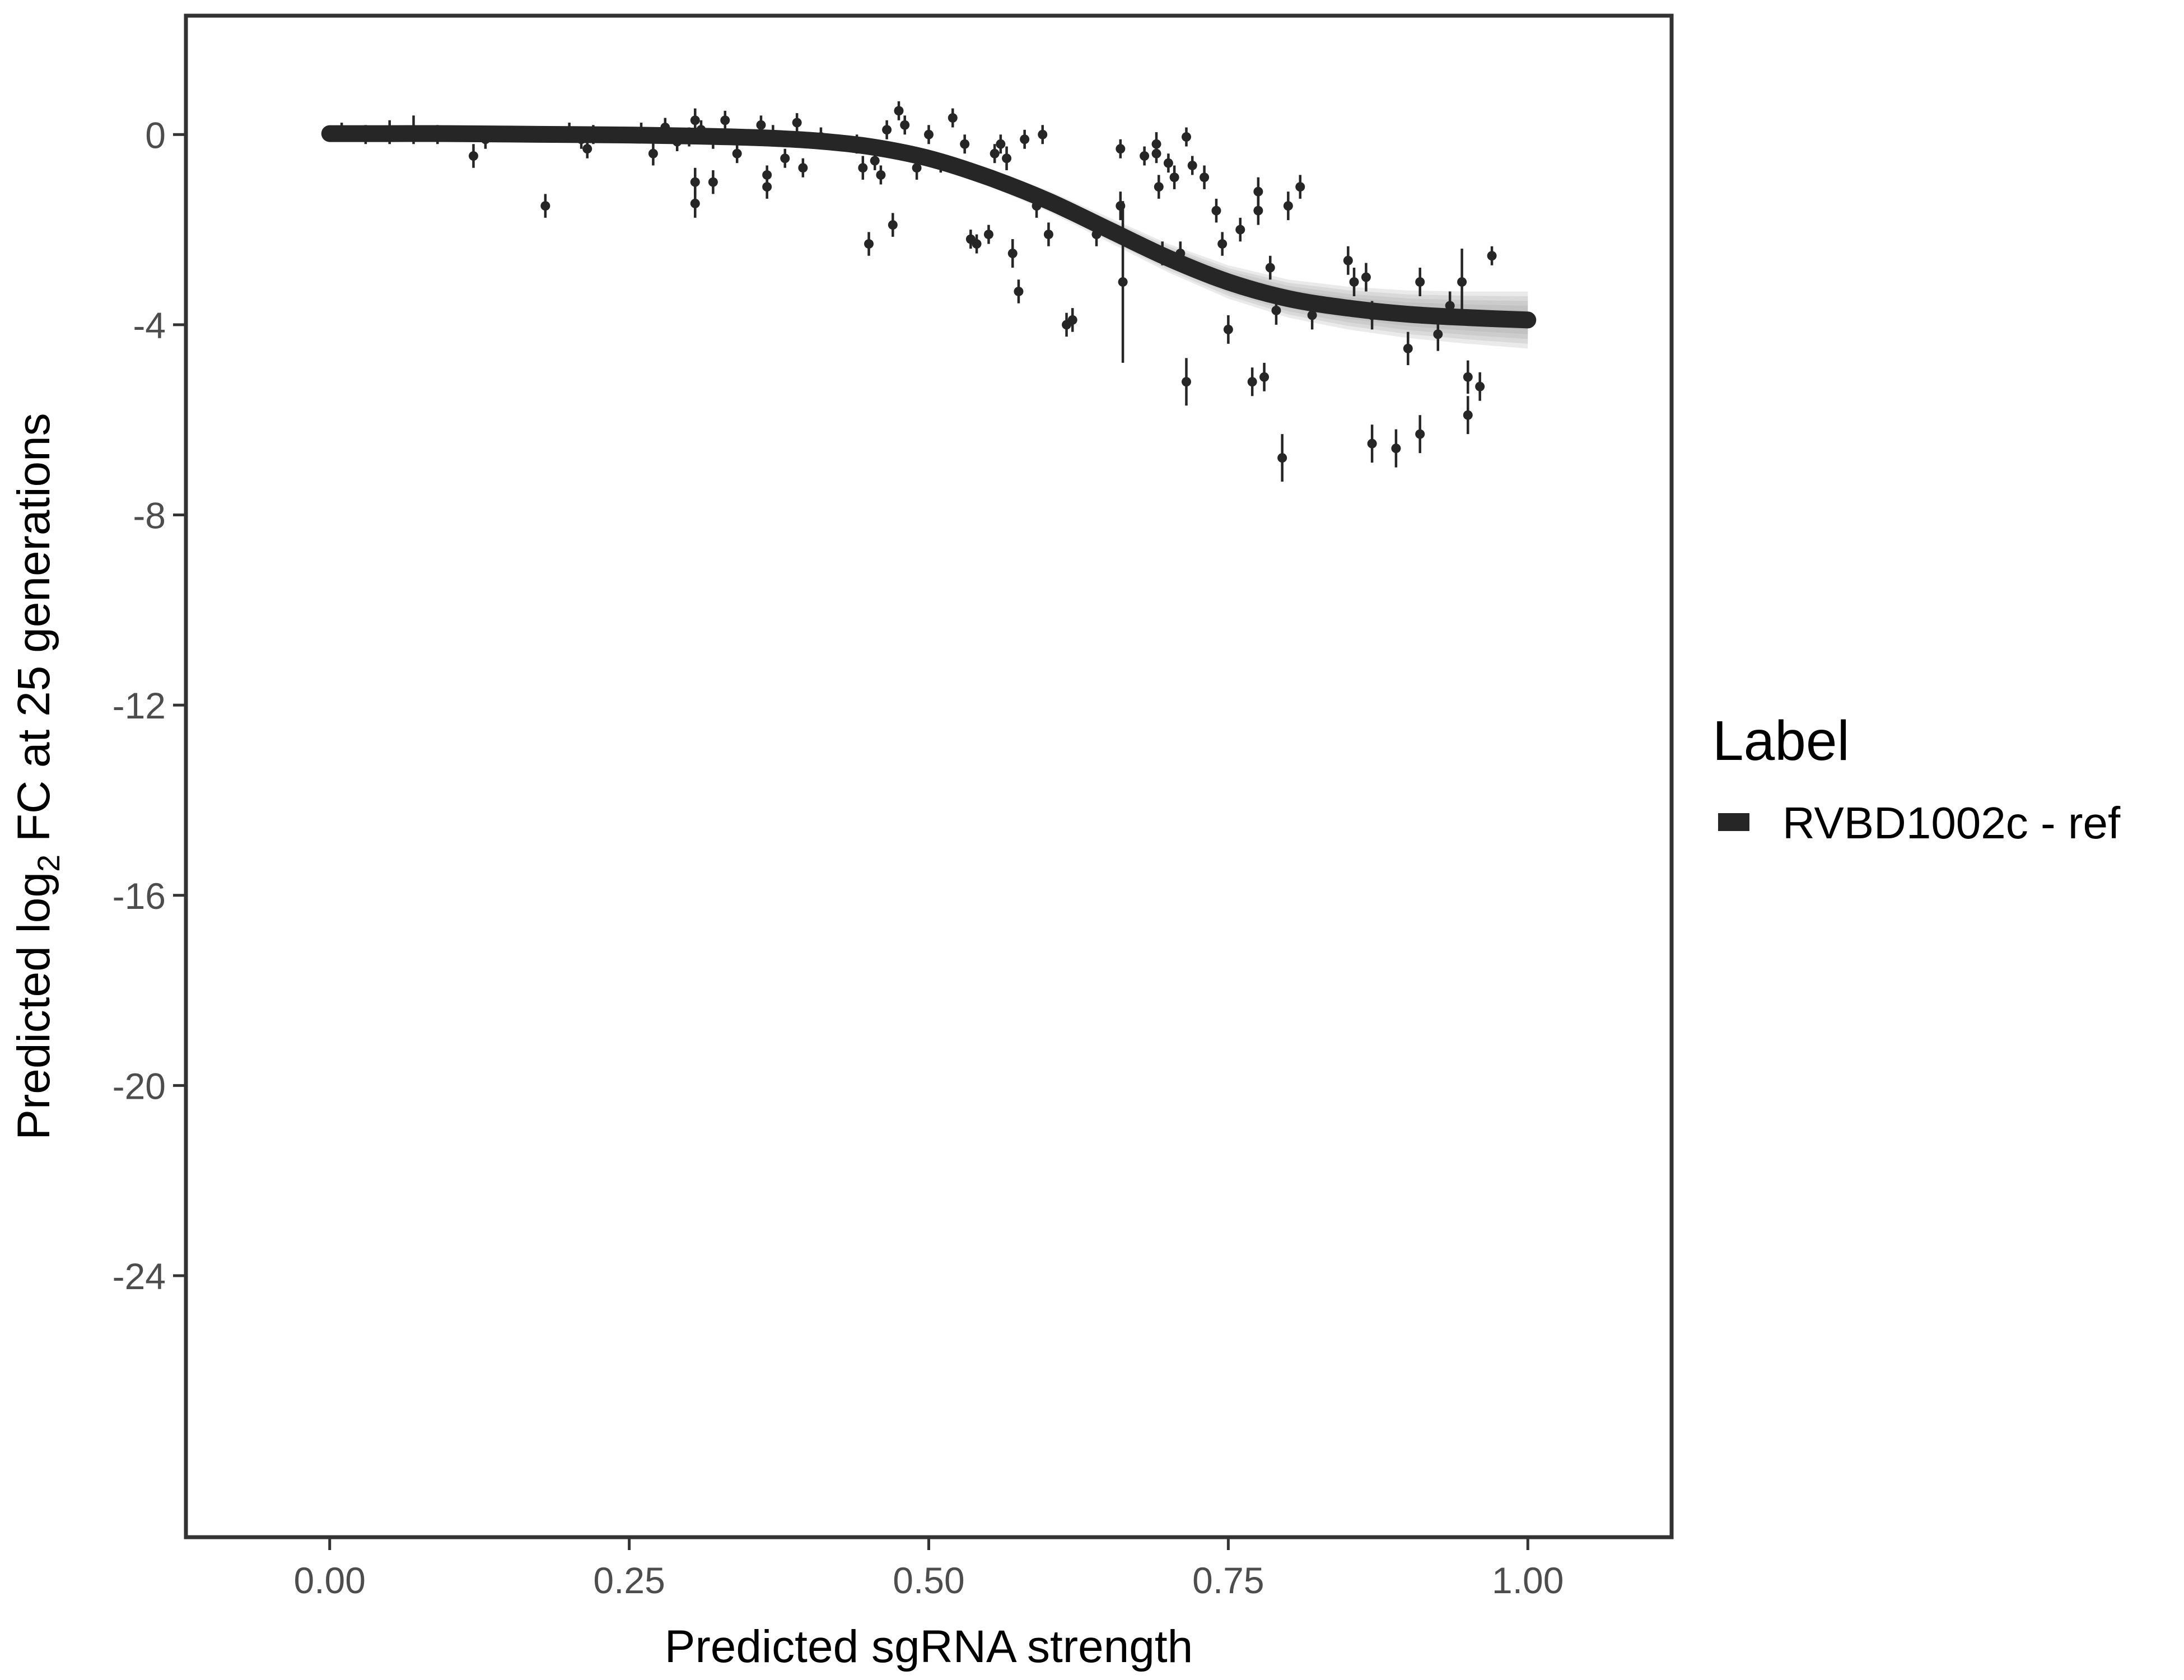 Image resolution: width=2184 pixels, height=1680 pixels. I want to click on fit-curve, so click(929, 227).